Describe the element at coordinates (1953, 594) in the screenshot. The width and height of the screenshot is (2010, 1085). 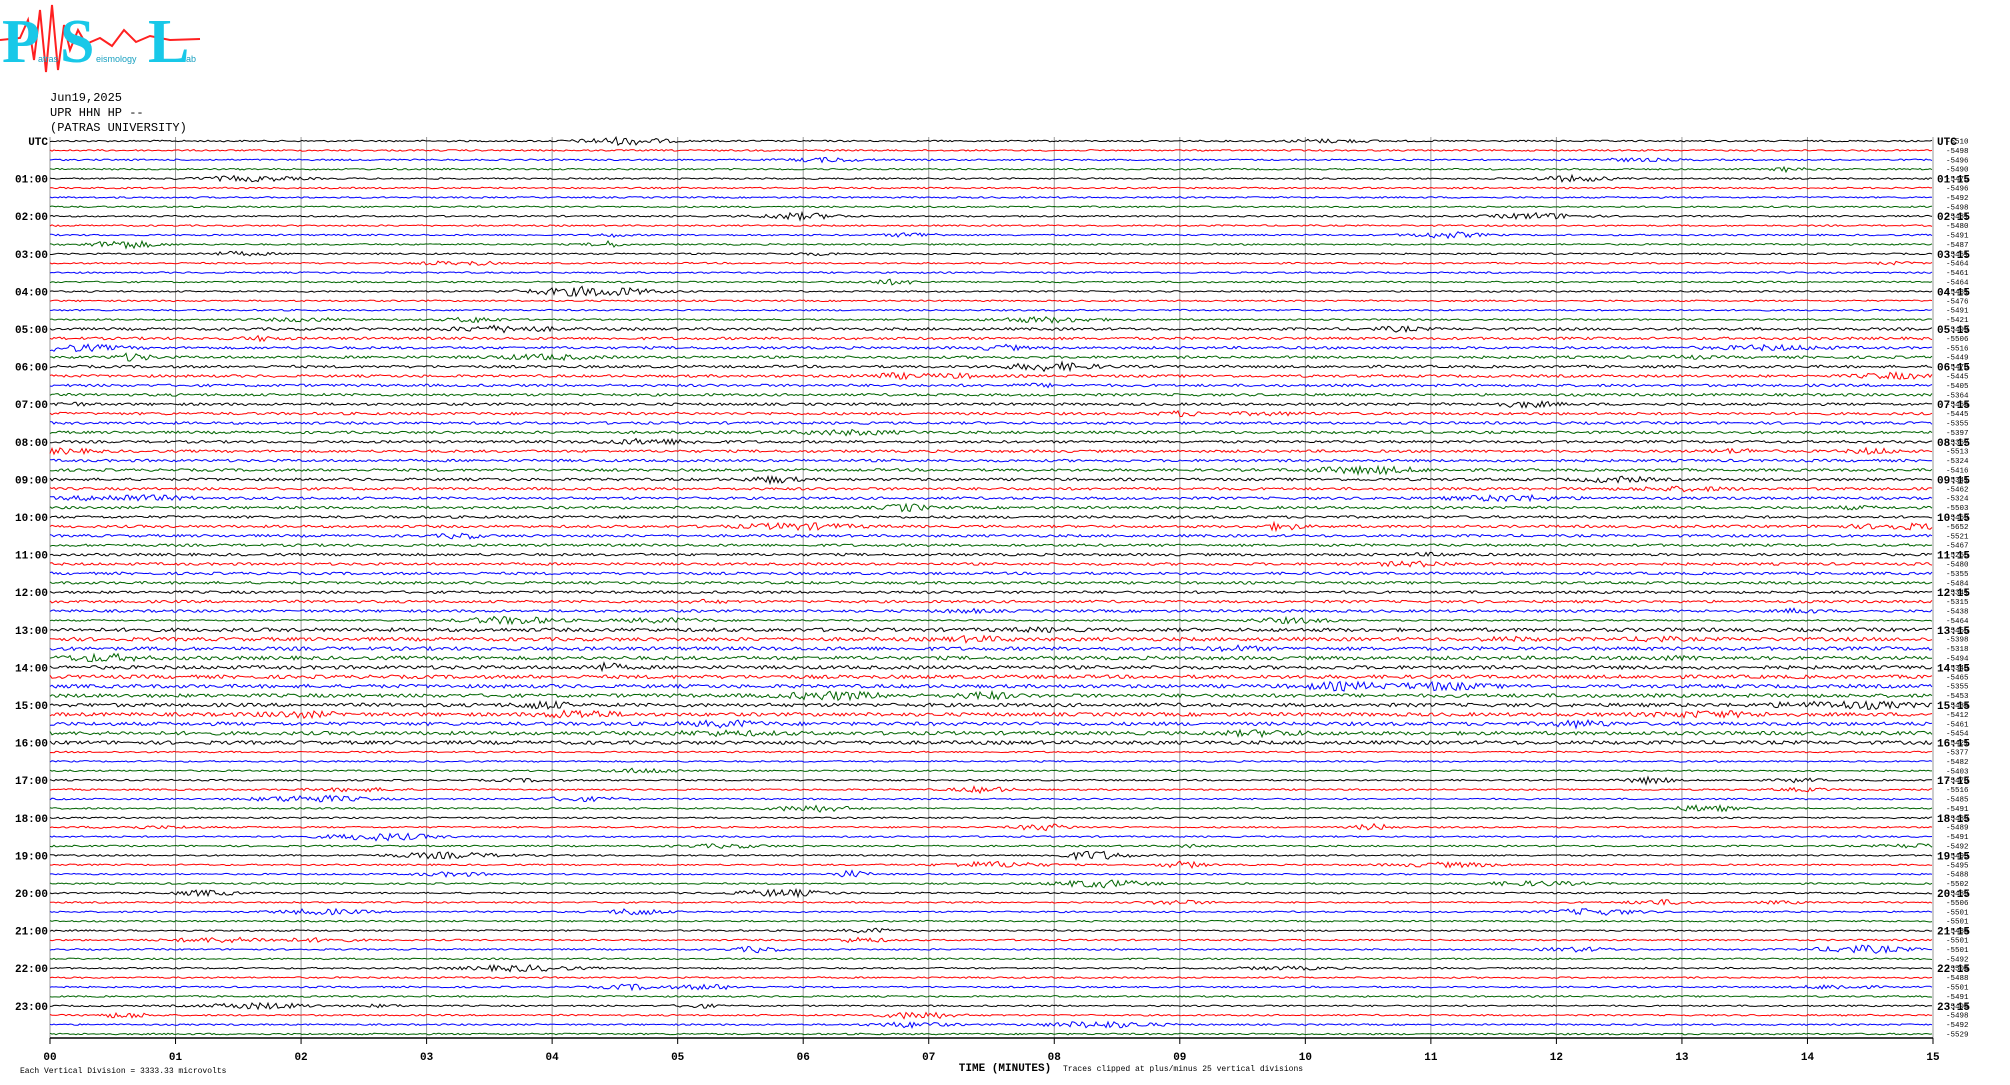
I see `hour-label: 12:15` at that location.